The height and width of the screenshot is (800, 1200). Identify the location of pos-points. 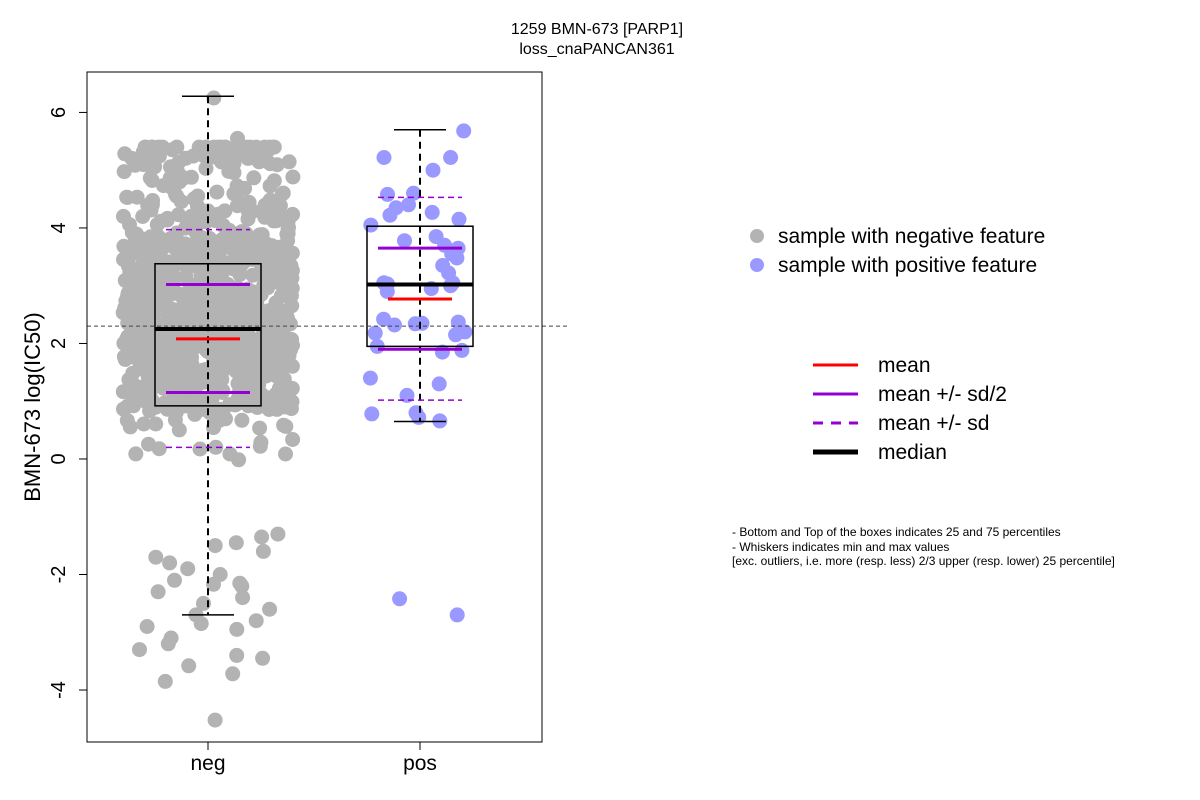
(417, 373).